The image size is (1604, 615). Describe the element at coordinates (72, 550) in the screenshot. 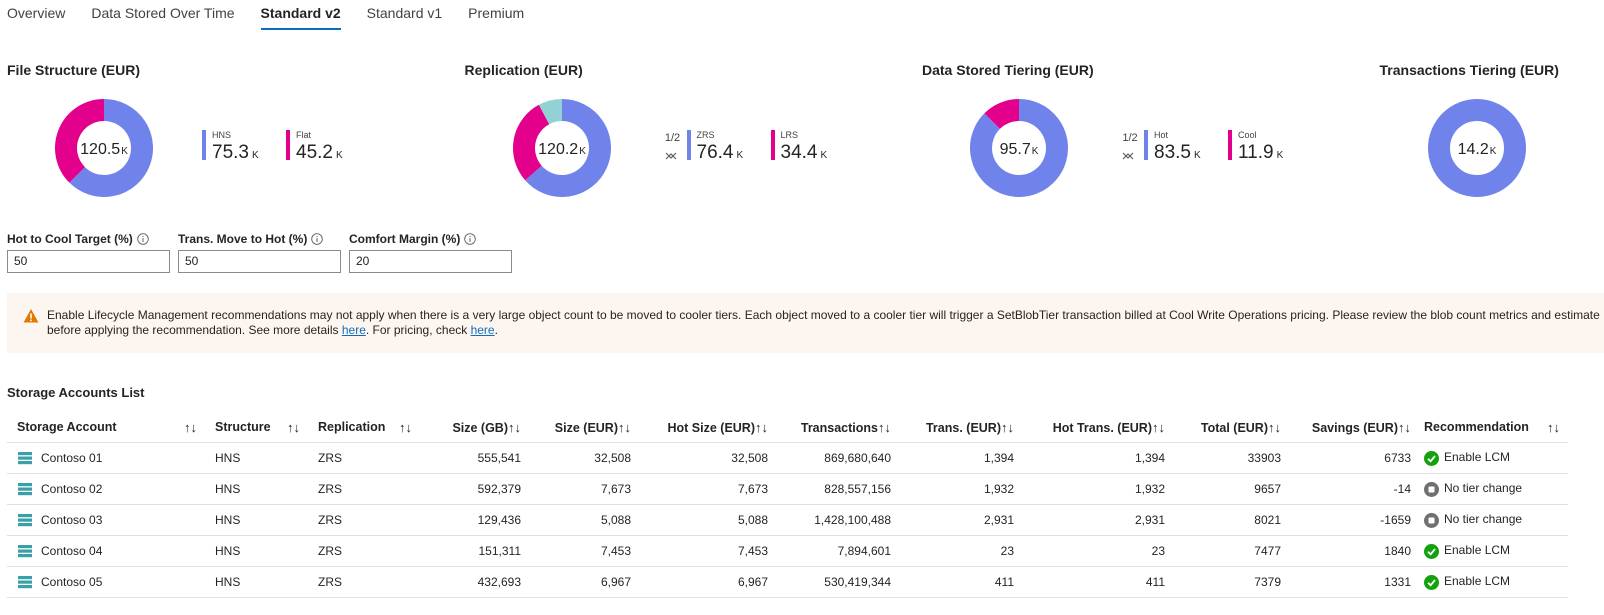

I see `cell-text: Contoso 04` at that location.